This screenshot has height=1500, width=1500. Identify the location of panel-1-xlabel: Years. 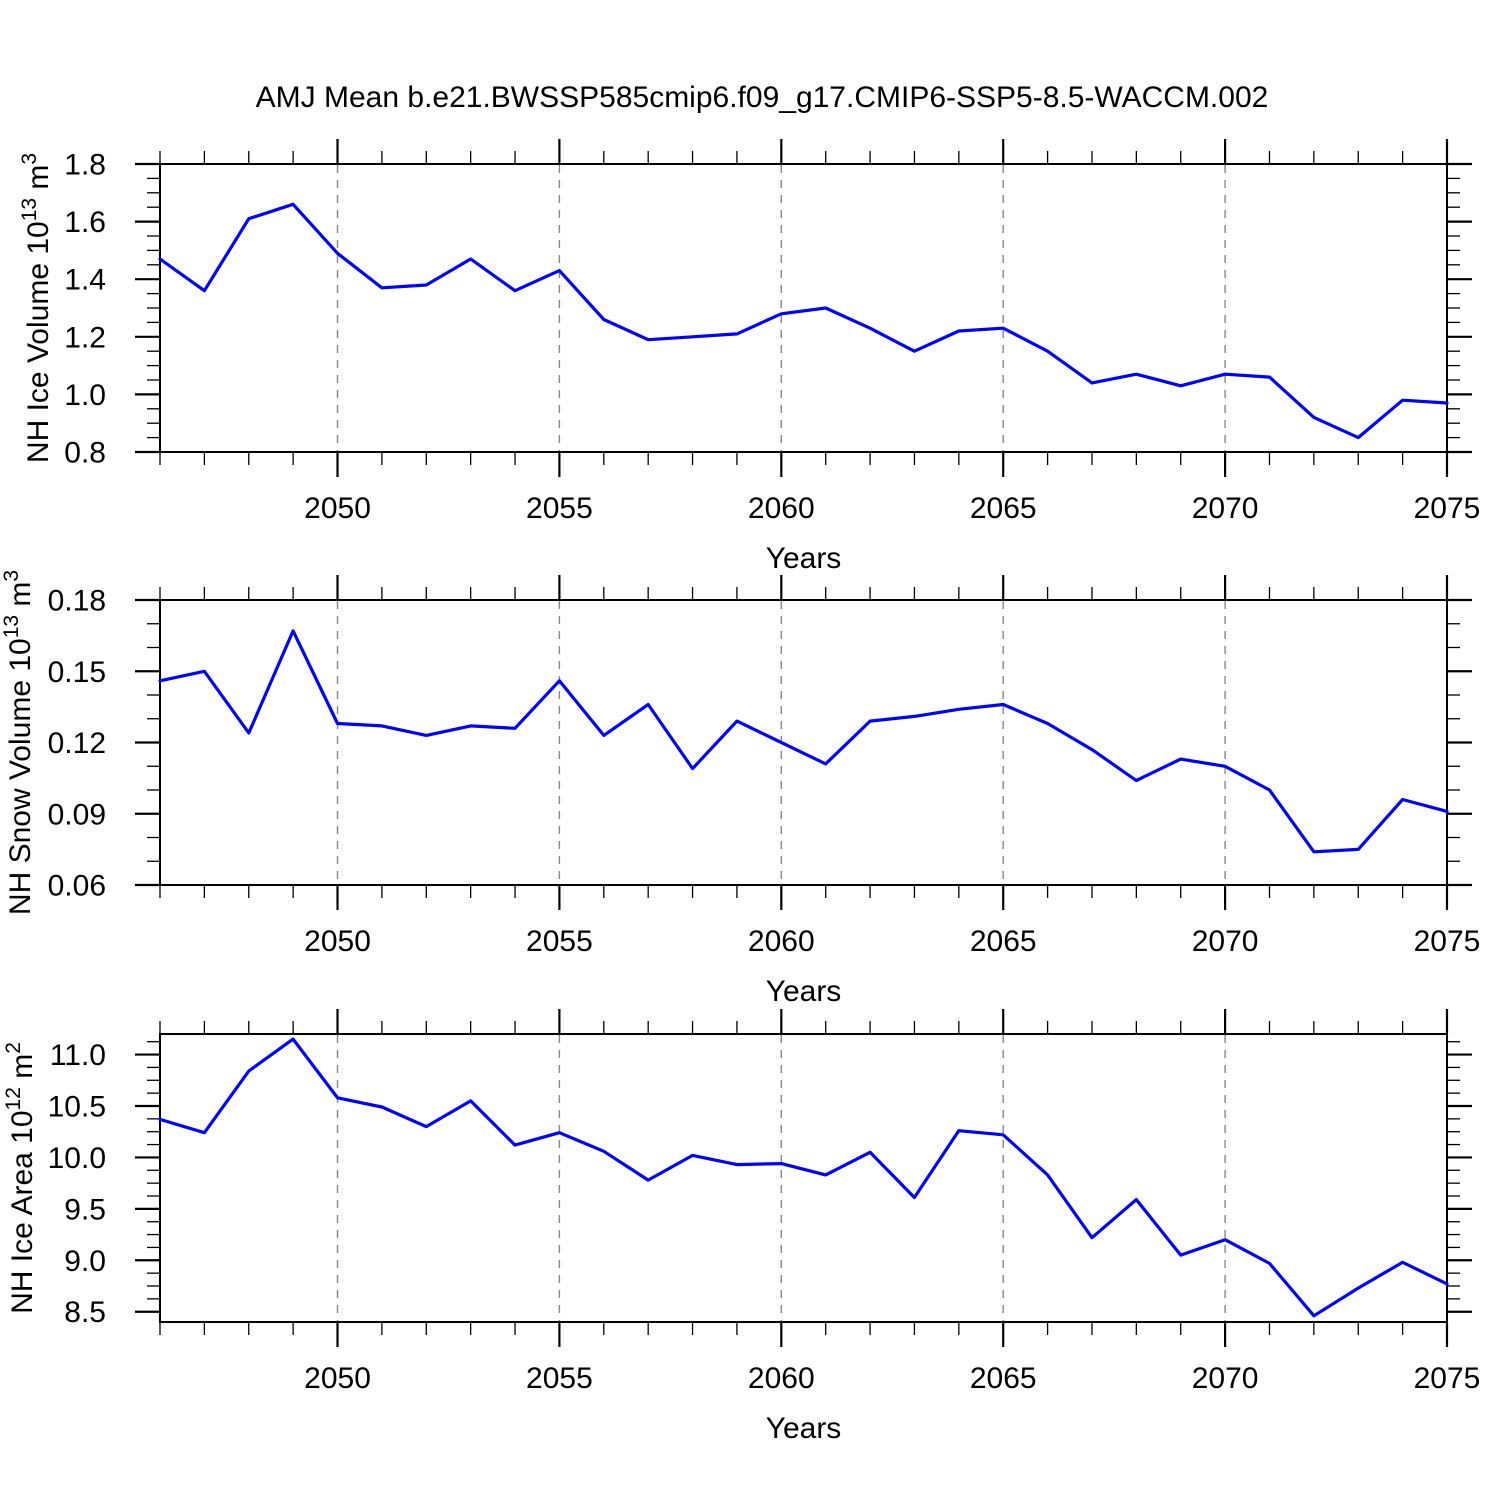
(804, 558).